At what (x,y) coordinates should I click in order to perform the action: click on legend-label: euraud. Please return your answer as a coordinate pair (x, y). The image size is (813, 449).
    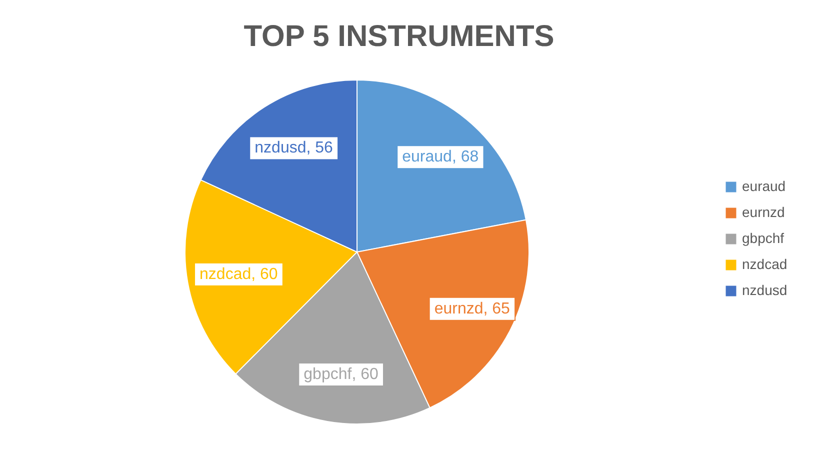
    Looking at the image, I should click on (764, 186).